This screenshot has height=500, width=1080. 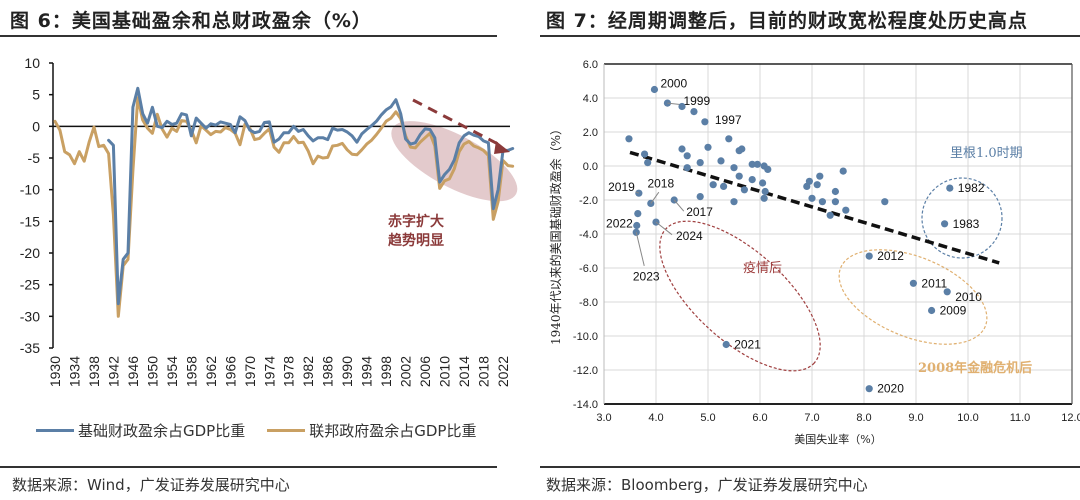 I want to click on x-tick-label: 1970, so click(x=250, y=371).